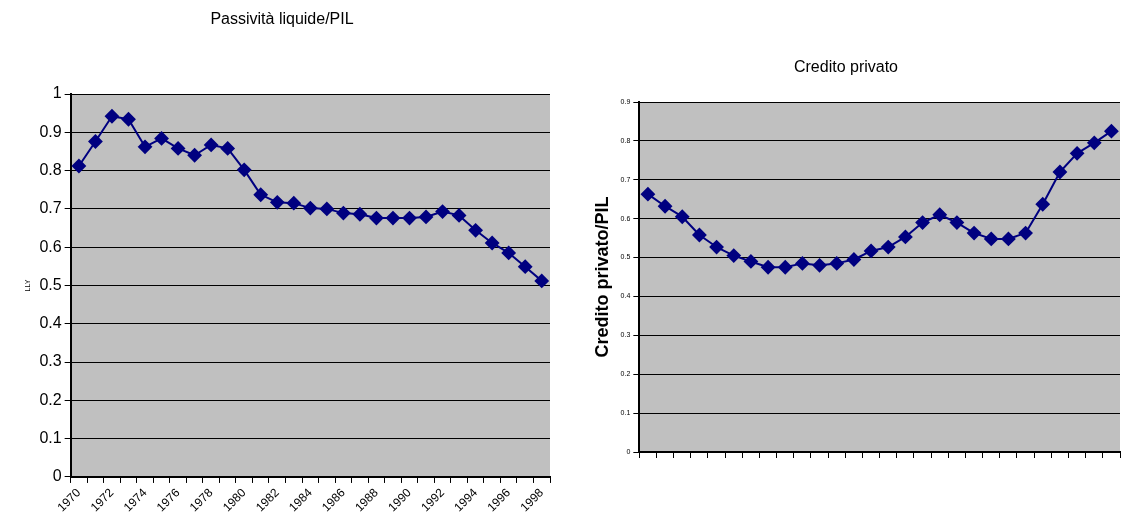 The width and height of the screenshot is (1128, 518). Describe the element at coordinates (601, 277) in the screenshot. I see `y-axis-title: Credito privato/PIL` at that location.